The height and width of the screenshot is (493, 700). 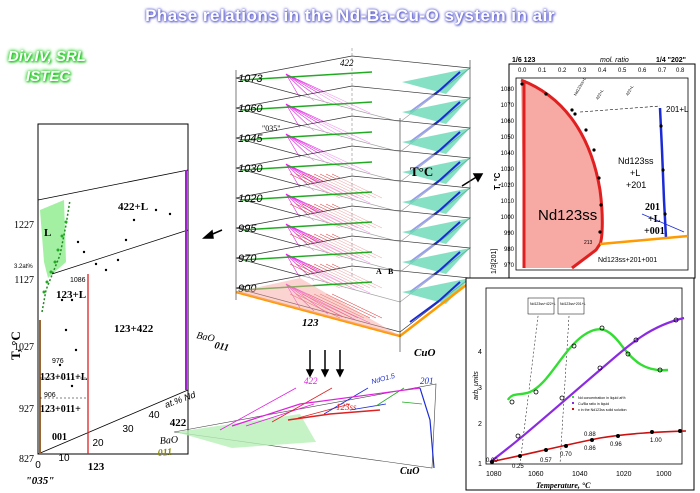 I want to click on rt-region-nd123ss: Nd123ss, so click(x=567, y=215).